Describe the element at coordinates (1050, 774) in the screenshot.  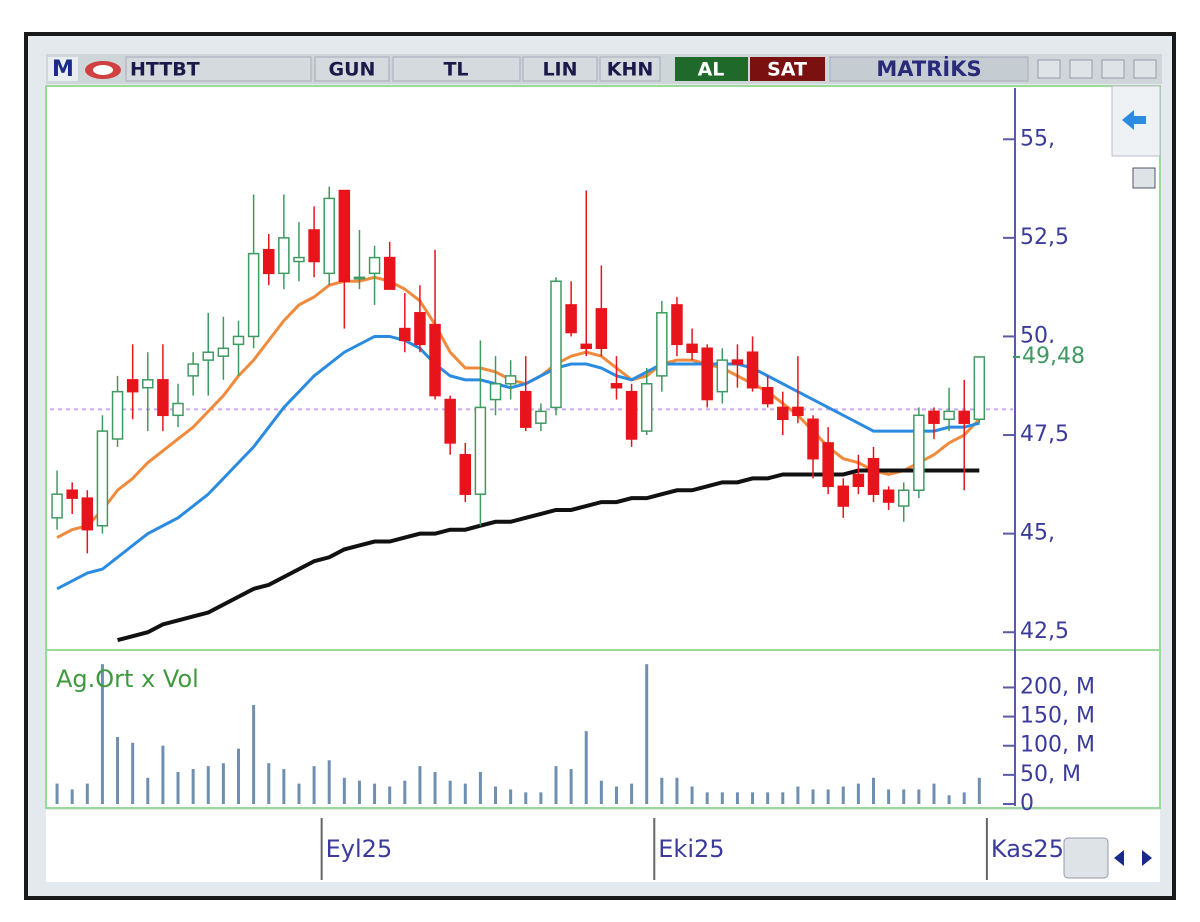
I see `y-tick-label: 50, M` at that location.